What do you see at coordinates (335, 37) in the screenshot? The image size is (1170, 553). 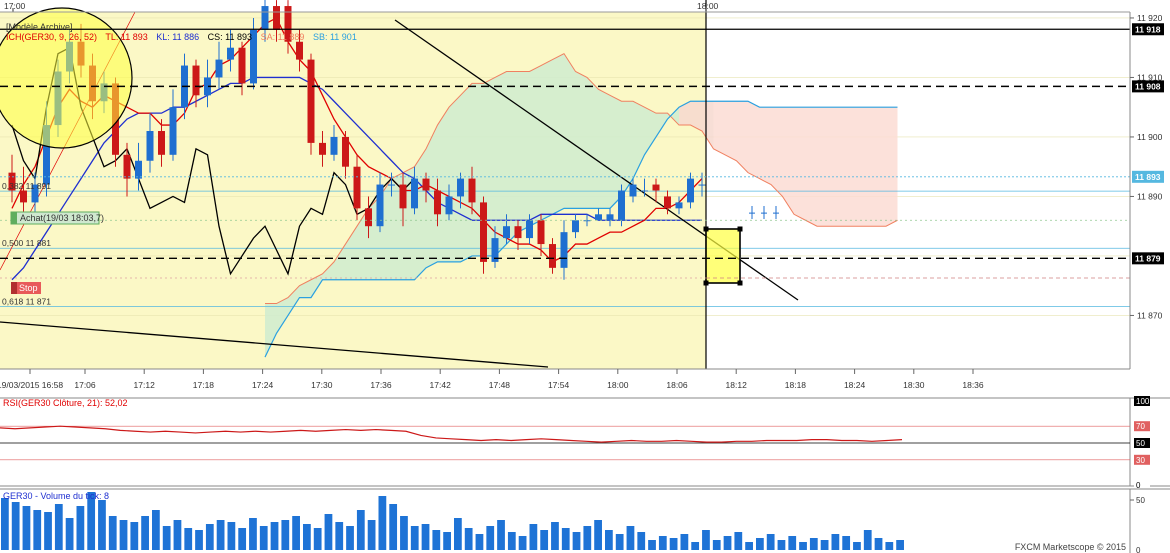 I see `legend-sb: SB: 11 901` at bounding box center [335, 37].